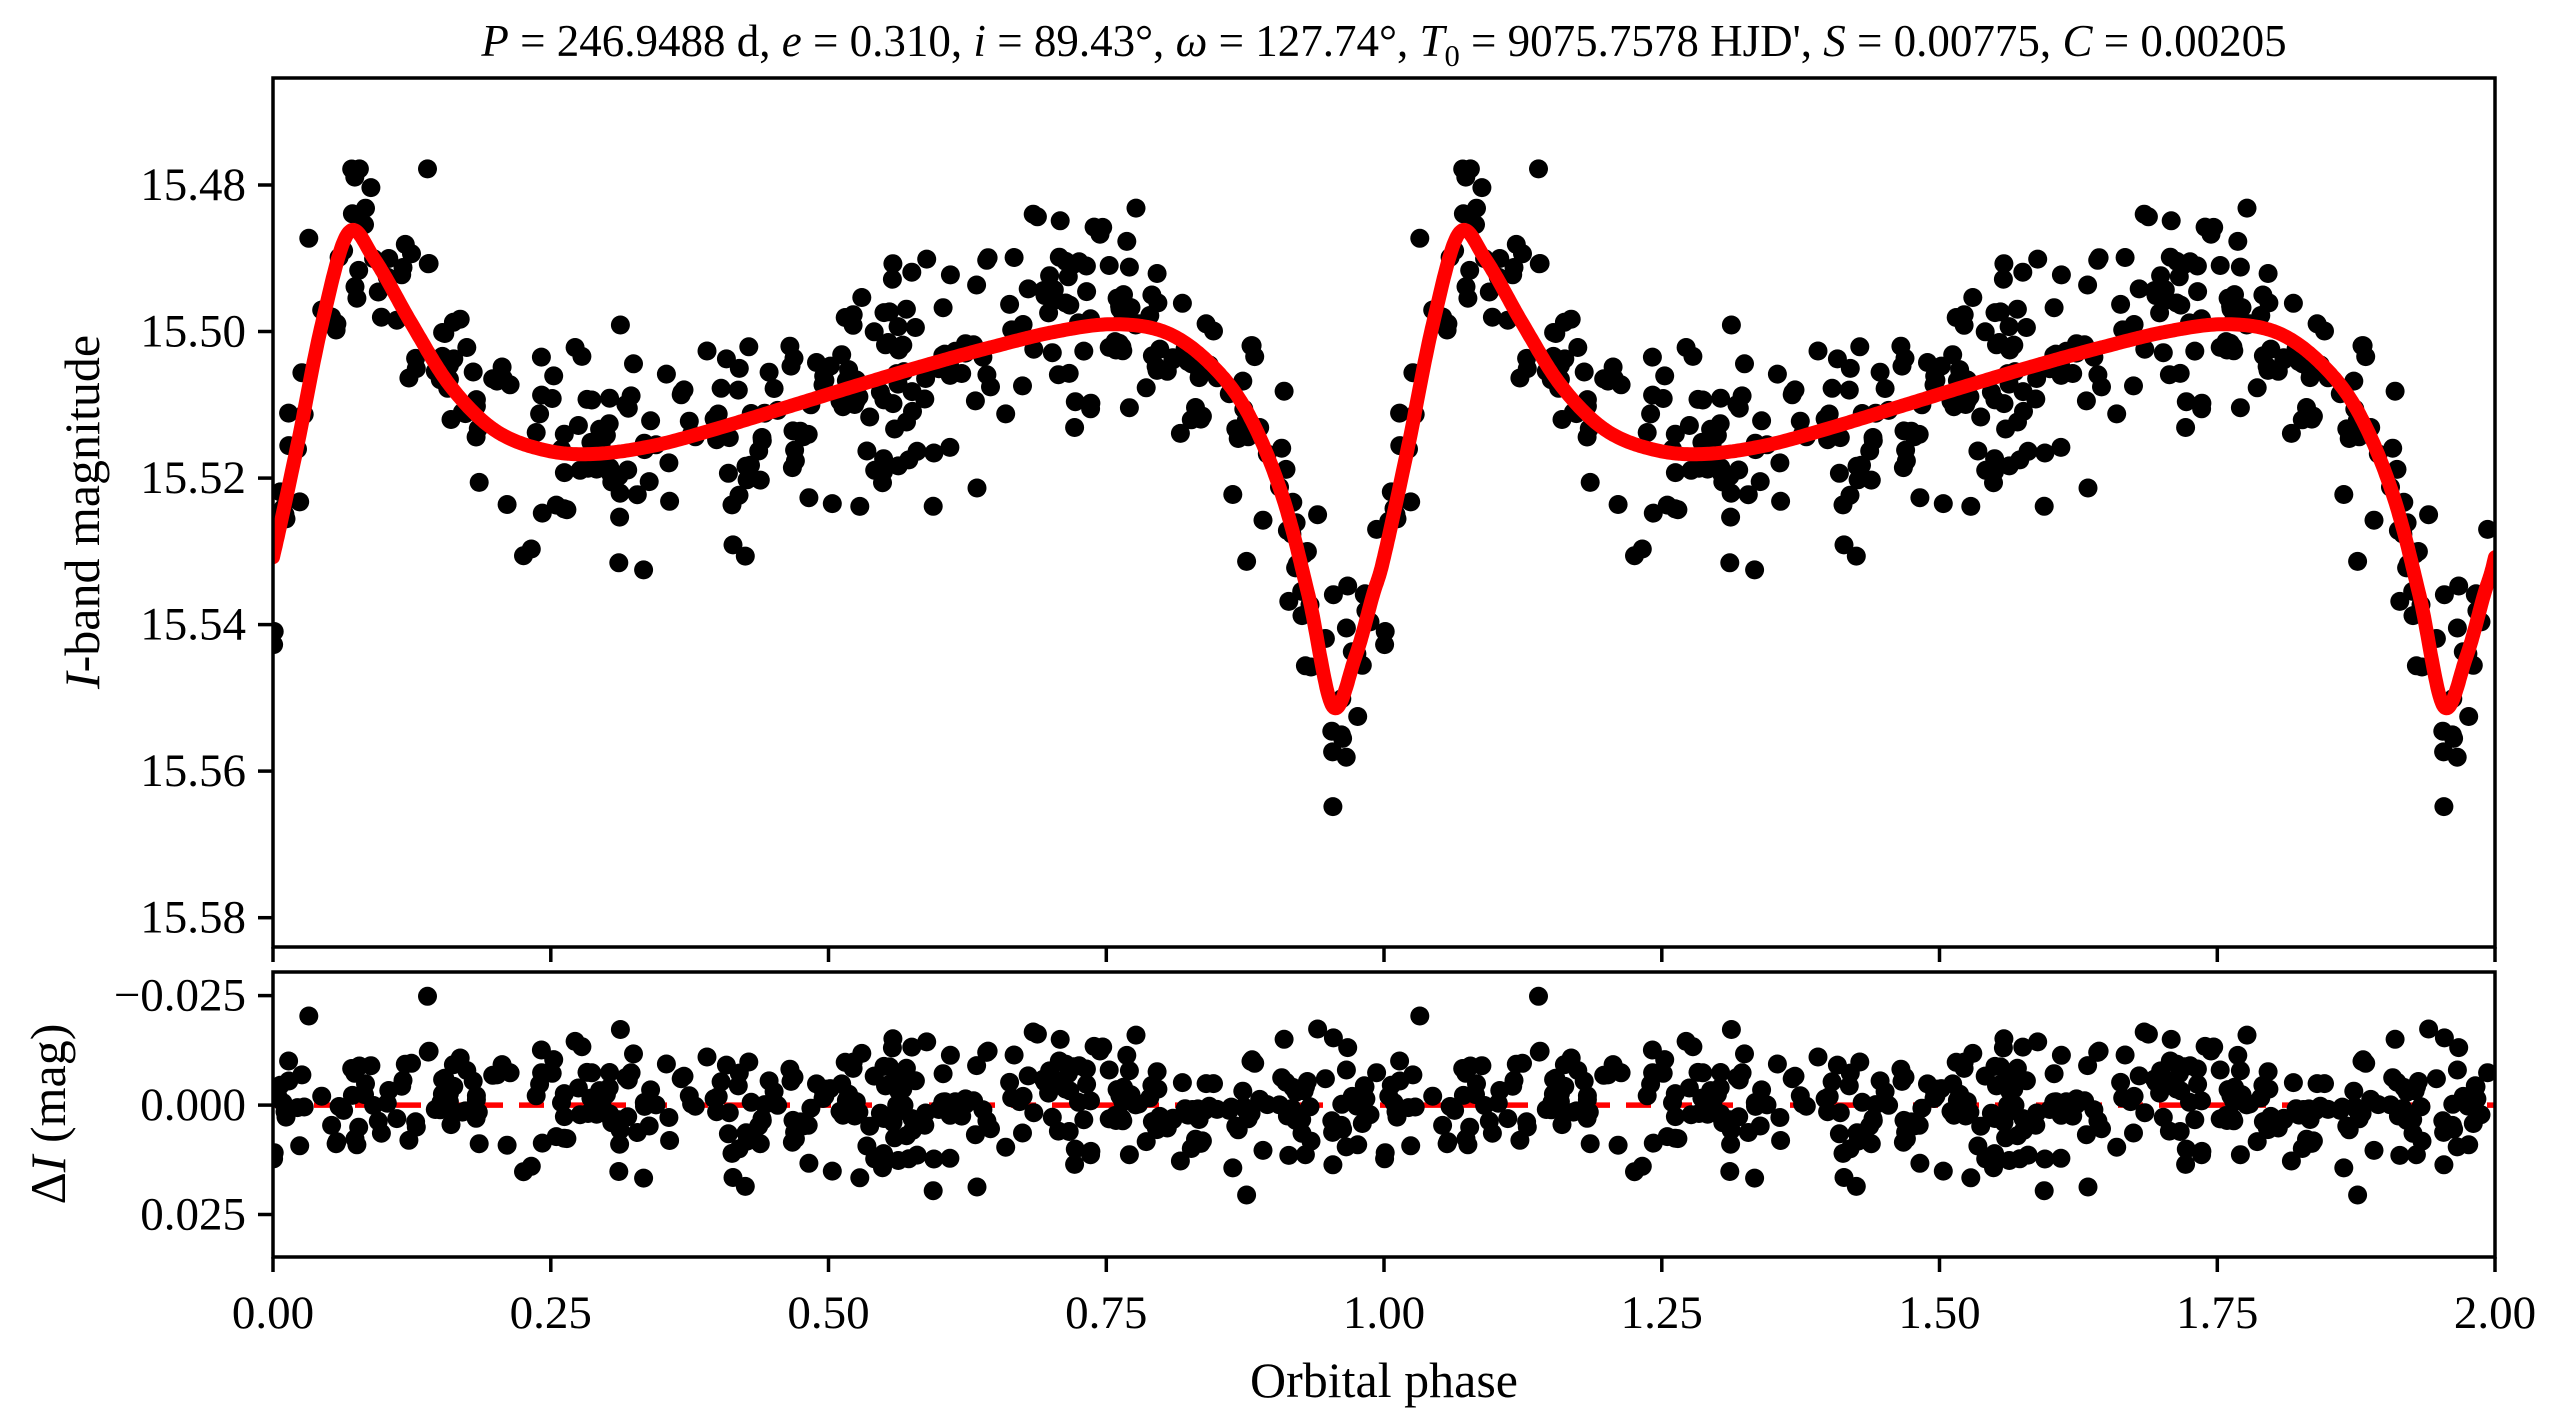 The height and width of the screenshot is (1428, 2563). I want to click on residual-y-tick-label: 0.000, so click(193, 1105).